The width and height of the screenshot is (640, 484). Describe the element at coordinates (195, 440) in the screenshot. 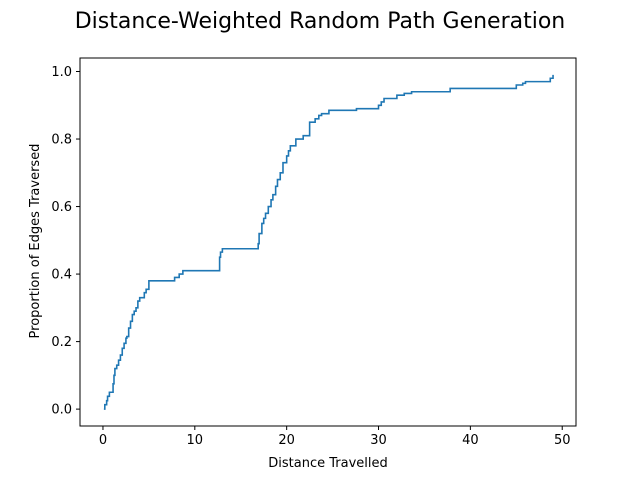

I see `x-tick-label: 10` at that location.